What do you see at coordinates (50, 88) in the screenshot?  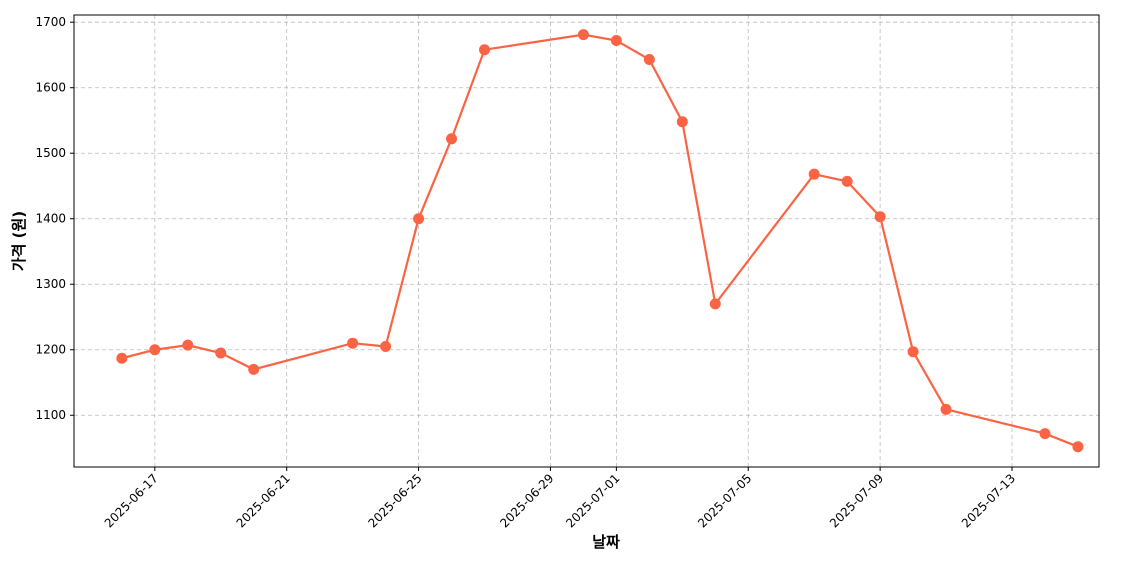 I see `y-tick-label: 1600` at bounding box center [50, 88].